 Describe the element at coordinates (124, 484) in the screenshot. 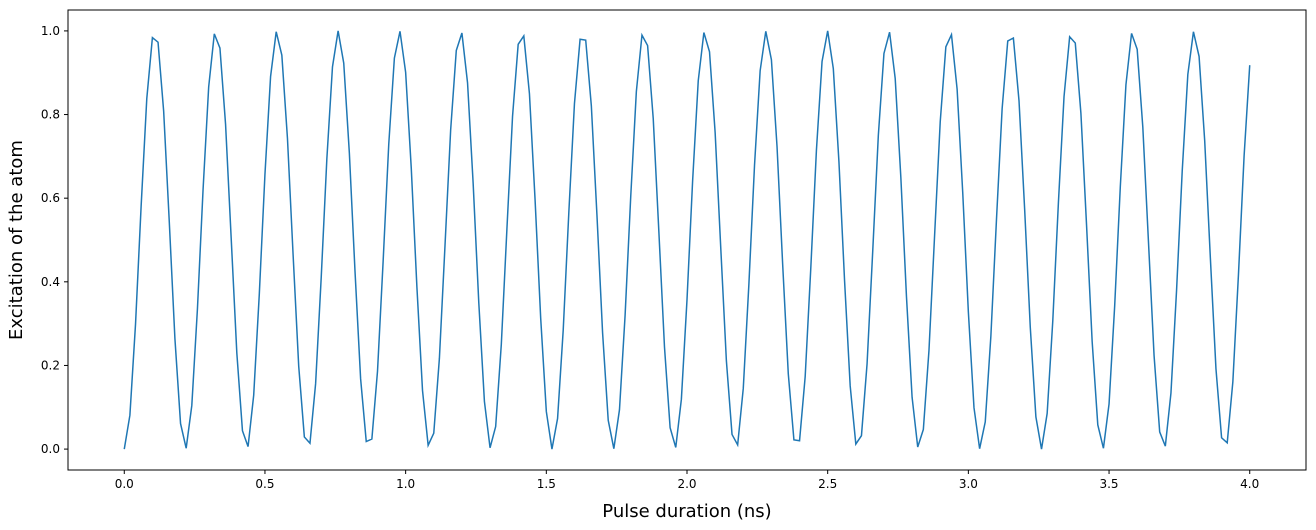

I see `x-tick-label: 0.0` at that location.